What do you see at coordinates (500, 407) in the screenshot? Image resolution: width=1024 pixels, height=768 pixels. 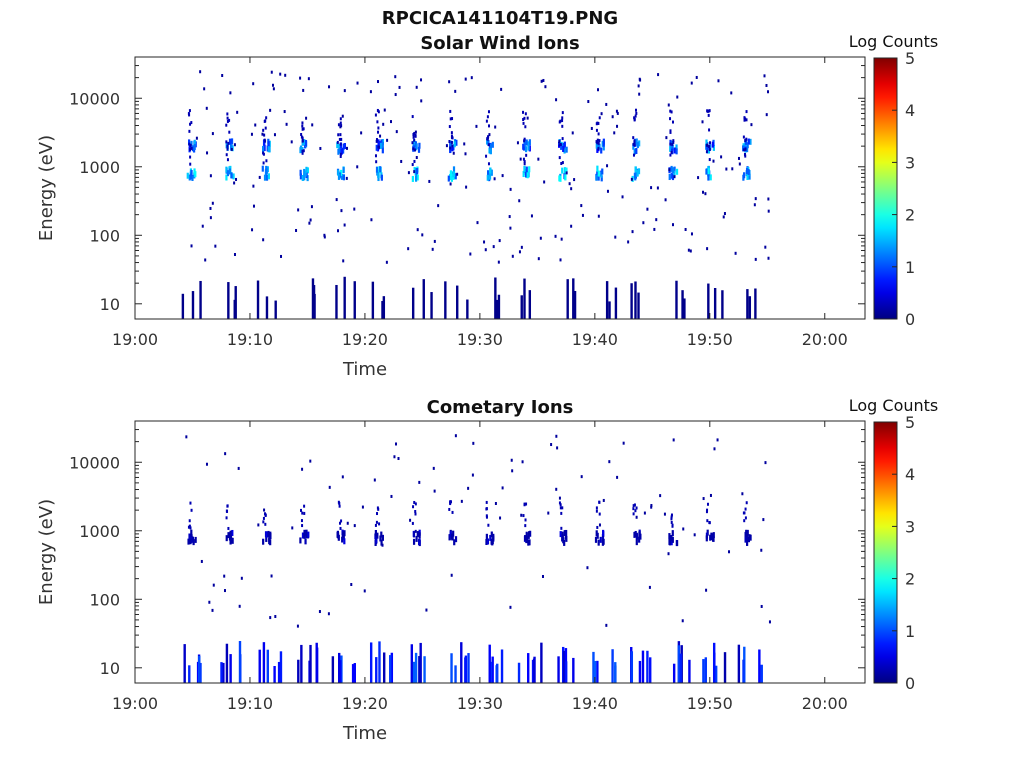 I see `panel-title: Cometary Ions` at bounding box center [500, 407].